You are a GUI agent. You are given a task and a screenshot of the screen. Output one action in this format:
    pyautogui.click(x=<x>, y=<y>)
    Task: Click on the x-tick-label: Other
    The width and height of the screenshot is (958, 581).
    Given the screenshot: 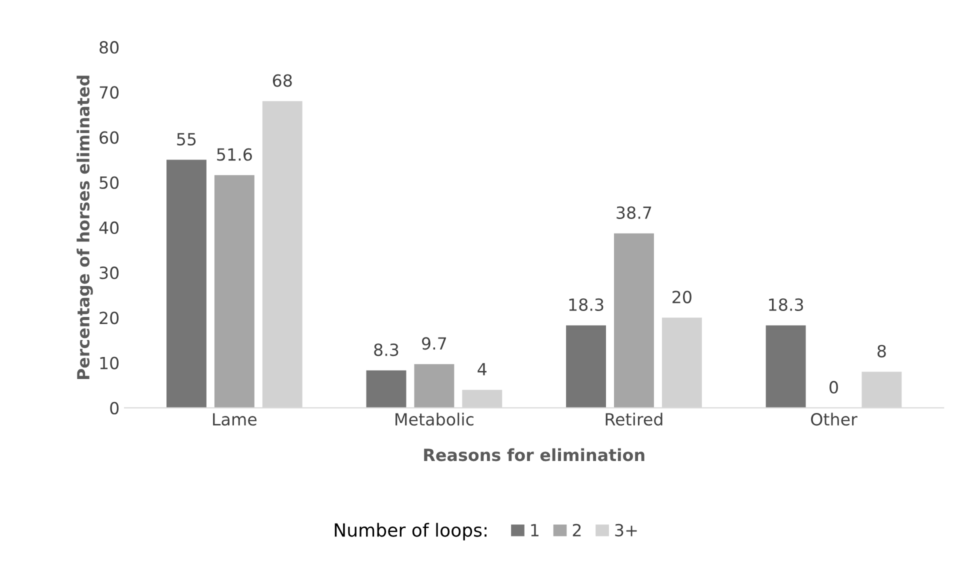 What is the action you would take?
    pyautogui.click(x=834, y=419)
    